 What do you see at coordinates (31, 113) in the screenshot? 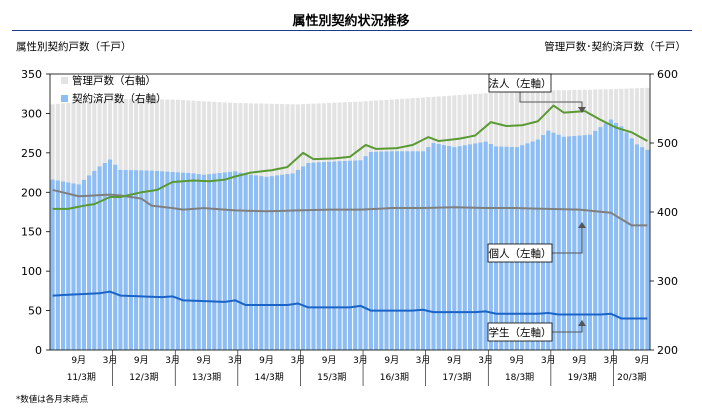
I see `left-axis-tick-label: 300` at bounding box center [31, 113].